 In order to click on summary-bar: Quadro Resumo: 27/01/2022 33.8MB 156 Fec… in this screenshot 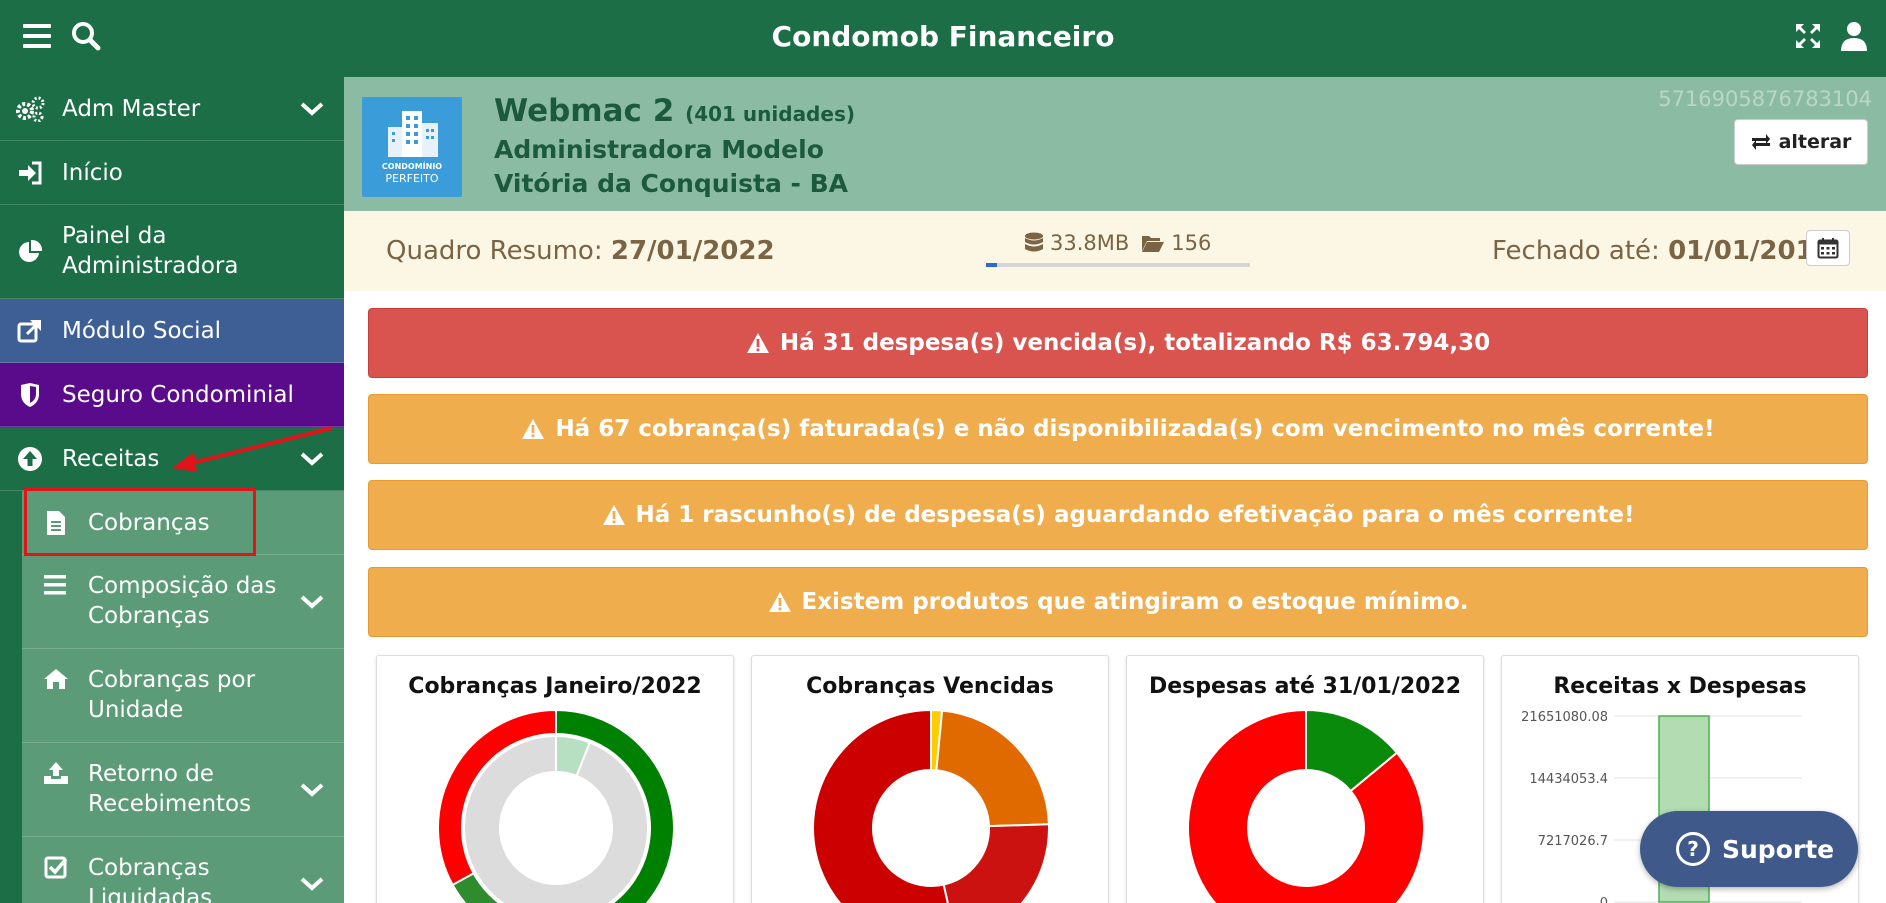, I will do `click(1115, 251)`.